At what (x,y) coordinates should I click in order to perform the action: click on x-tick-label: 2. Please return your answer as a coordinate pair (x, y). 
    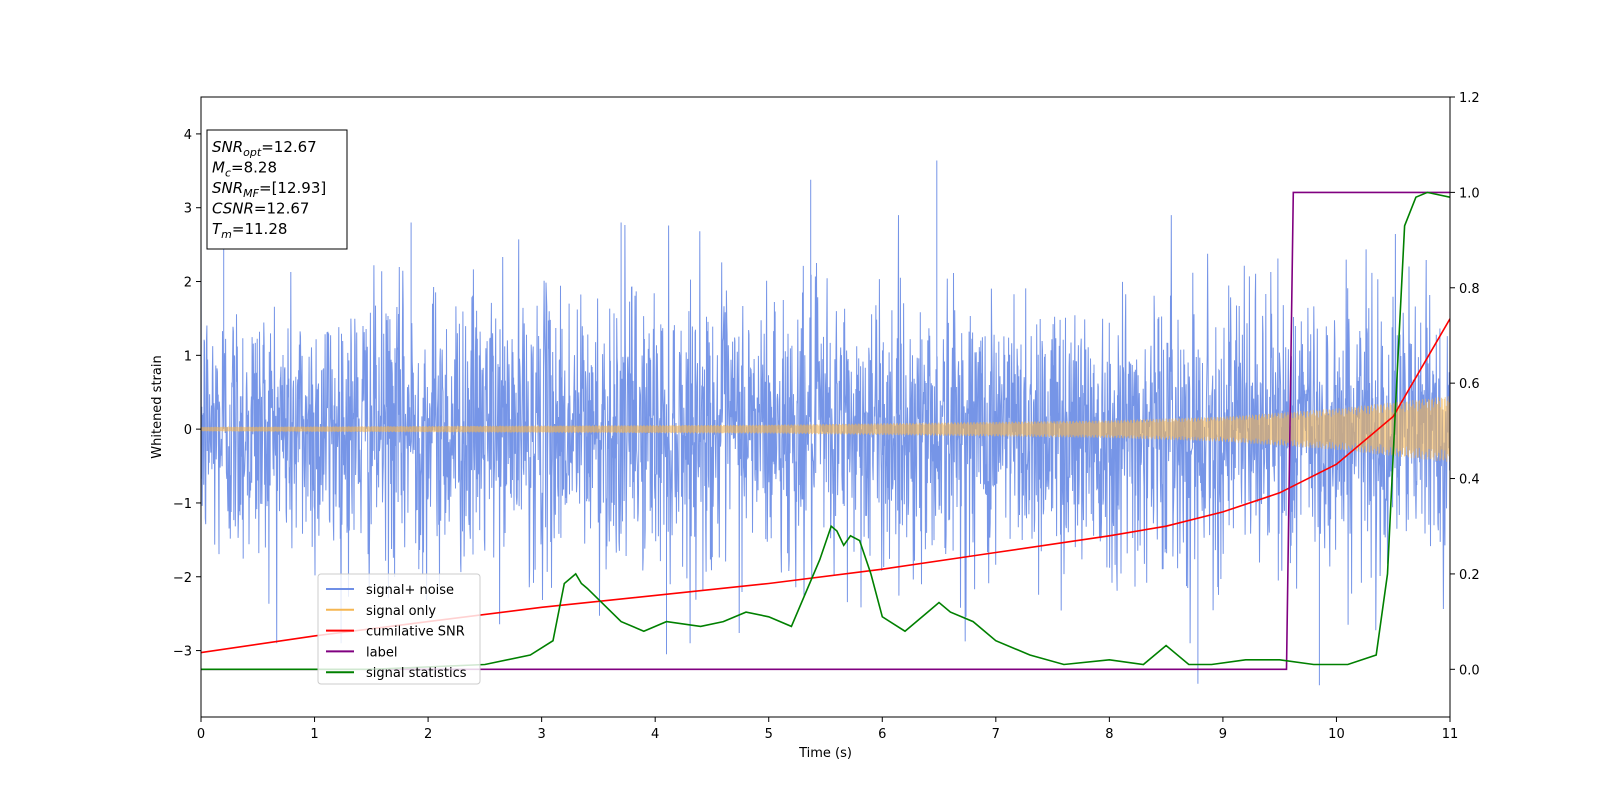
    Looking at the image, I should click on (428, 734).